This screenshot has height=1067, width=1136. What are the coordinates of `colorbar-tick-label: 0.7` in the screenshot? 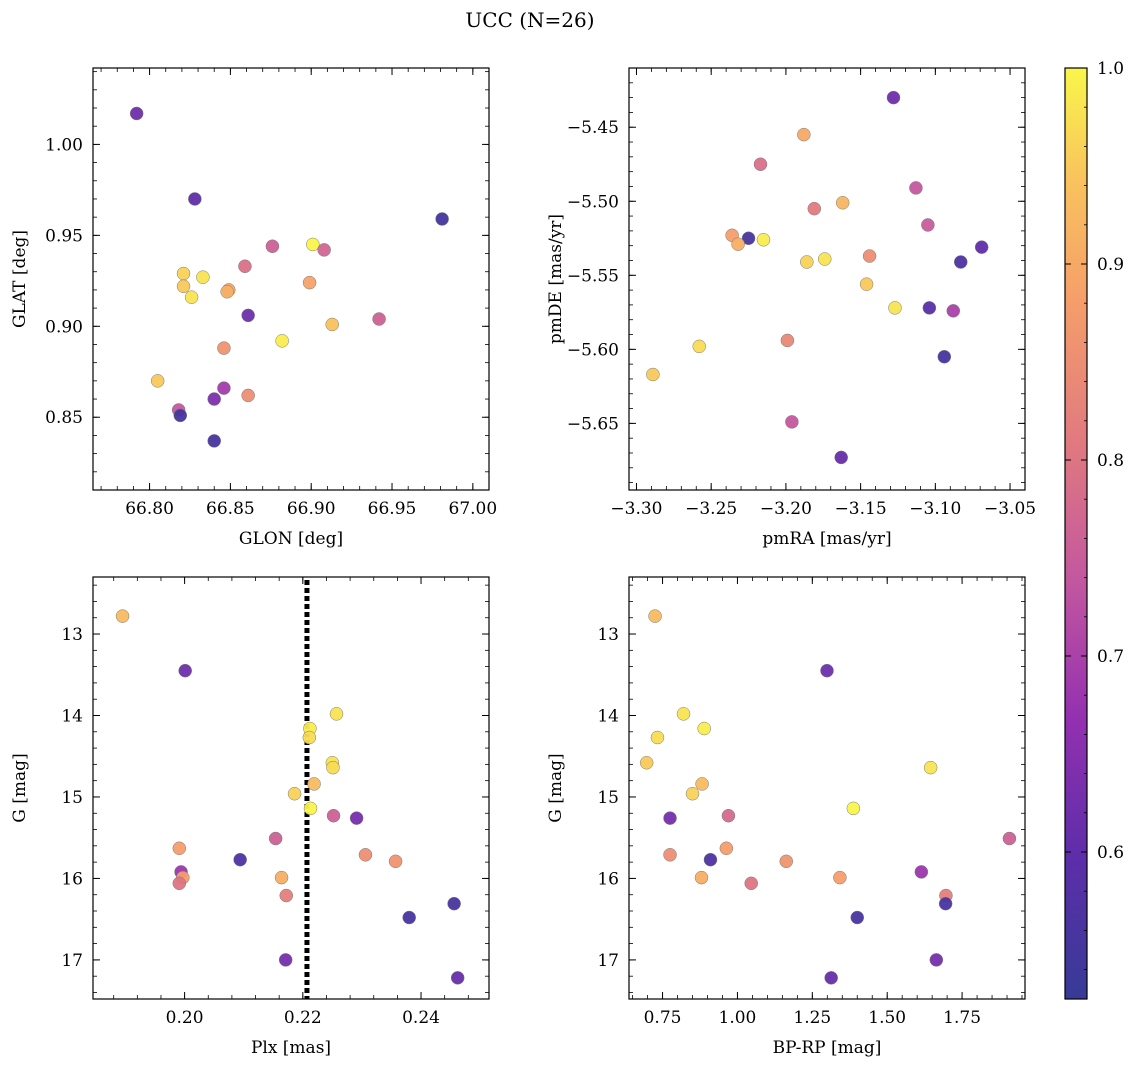 It's located at (1110, 657).